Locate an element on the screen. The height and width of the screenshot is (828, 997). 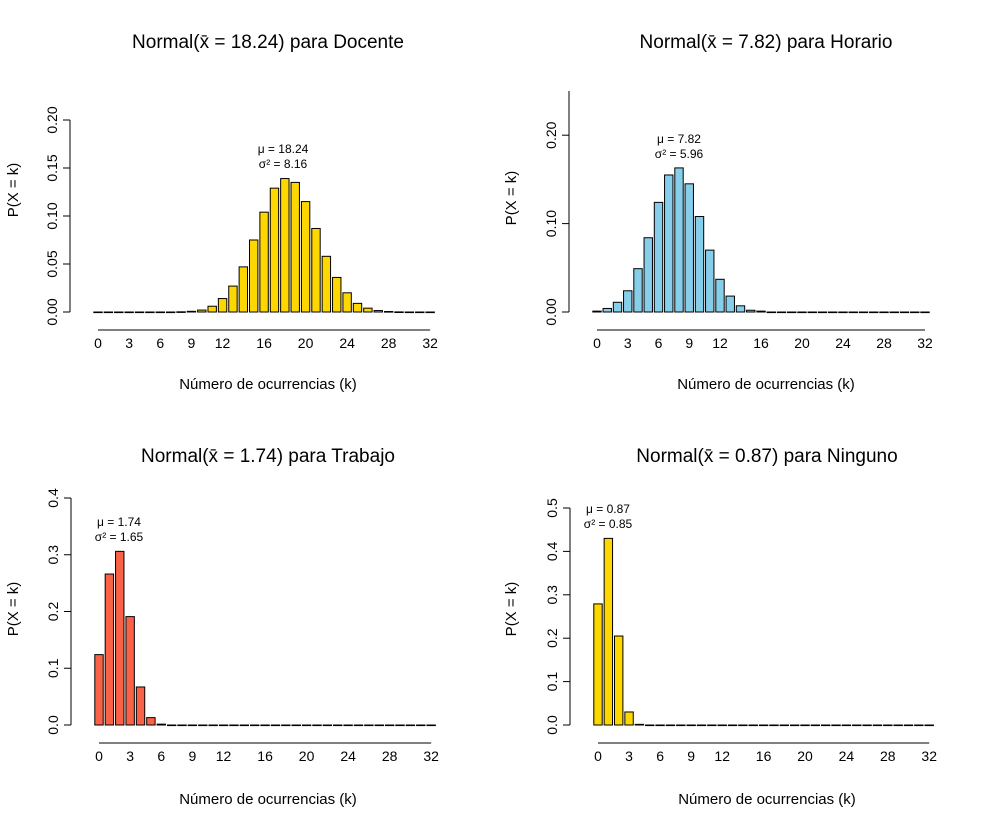
x-tick-label: 0 is located at coordinates (597, 343).